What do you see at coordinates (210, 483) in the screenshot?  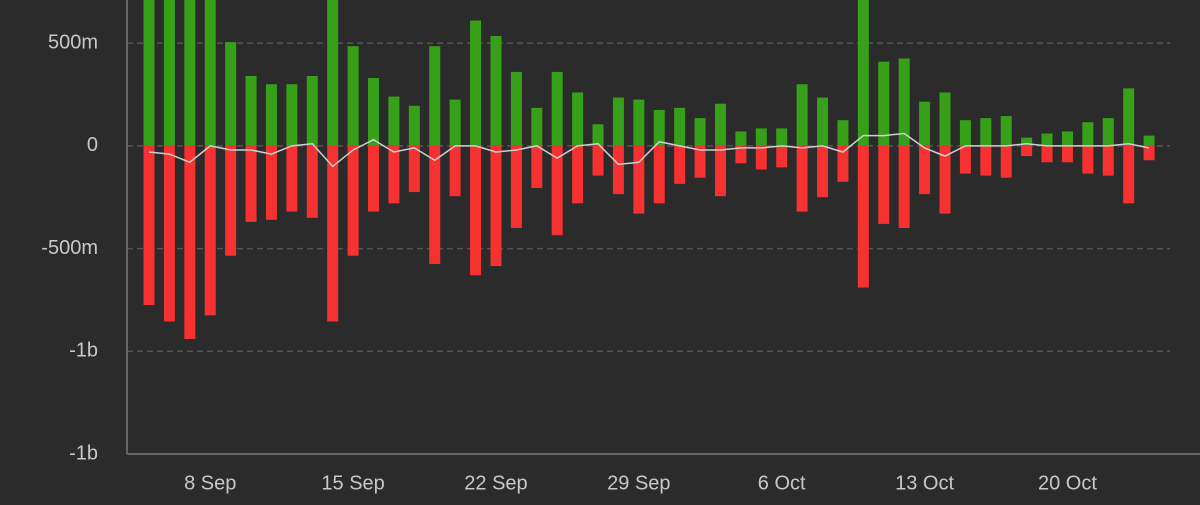 I see `x-tick-label: 8 Sep` at bounding box center [210, 483].